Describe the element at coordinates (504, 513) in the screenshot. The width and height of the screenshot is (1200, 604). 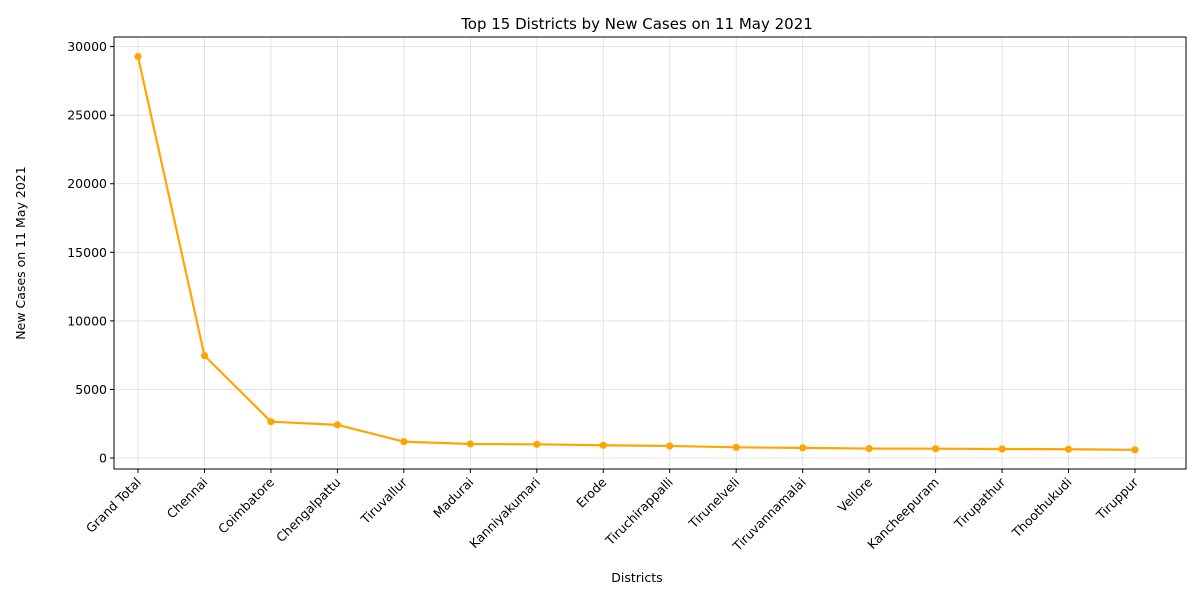
I see `x-tick-label: Kanniyakumari` at that location.